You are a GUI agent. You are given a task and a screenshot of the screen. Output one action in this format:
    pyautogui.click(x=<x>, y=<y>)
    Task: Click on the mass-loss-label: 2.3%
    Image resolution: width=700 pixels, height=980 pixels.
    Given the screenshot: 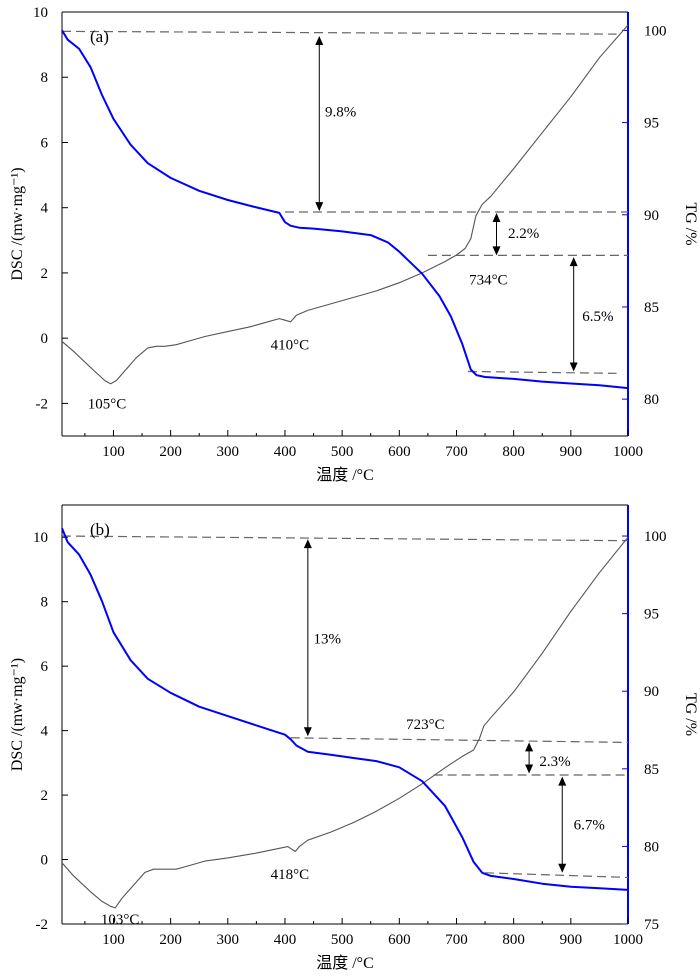 What is the action you would take?
    pyautogui.click(x=554, y=762)
    